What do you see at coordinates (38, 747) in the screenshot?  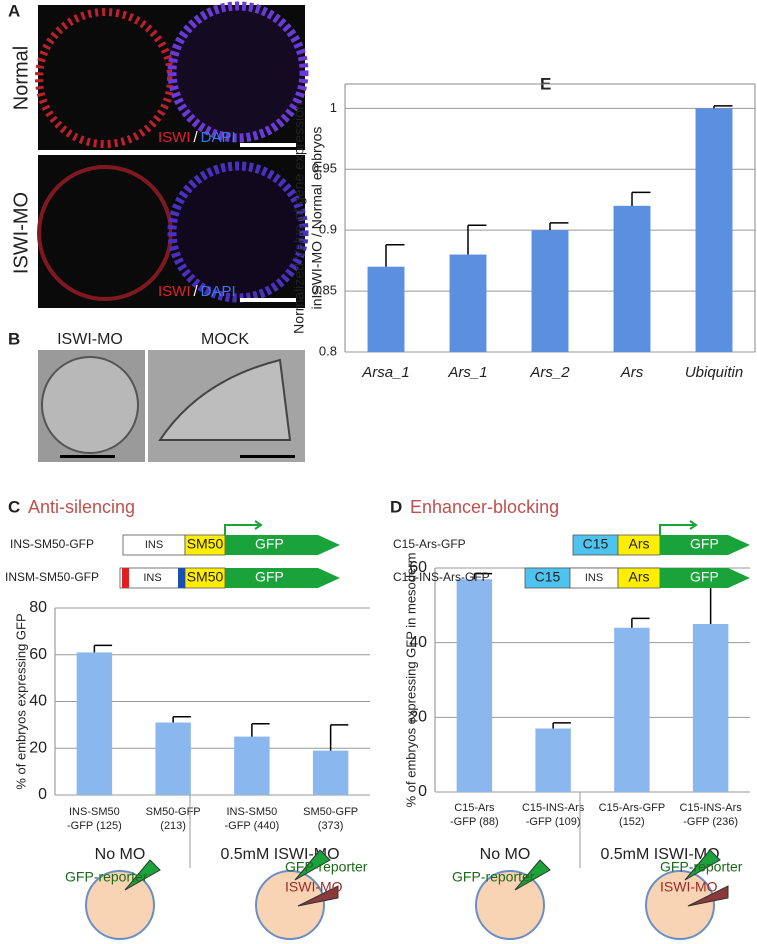 I see `y-tick-label: 20` at bounding box center [38, 747].